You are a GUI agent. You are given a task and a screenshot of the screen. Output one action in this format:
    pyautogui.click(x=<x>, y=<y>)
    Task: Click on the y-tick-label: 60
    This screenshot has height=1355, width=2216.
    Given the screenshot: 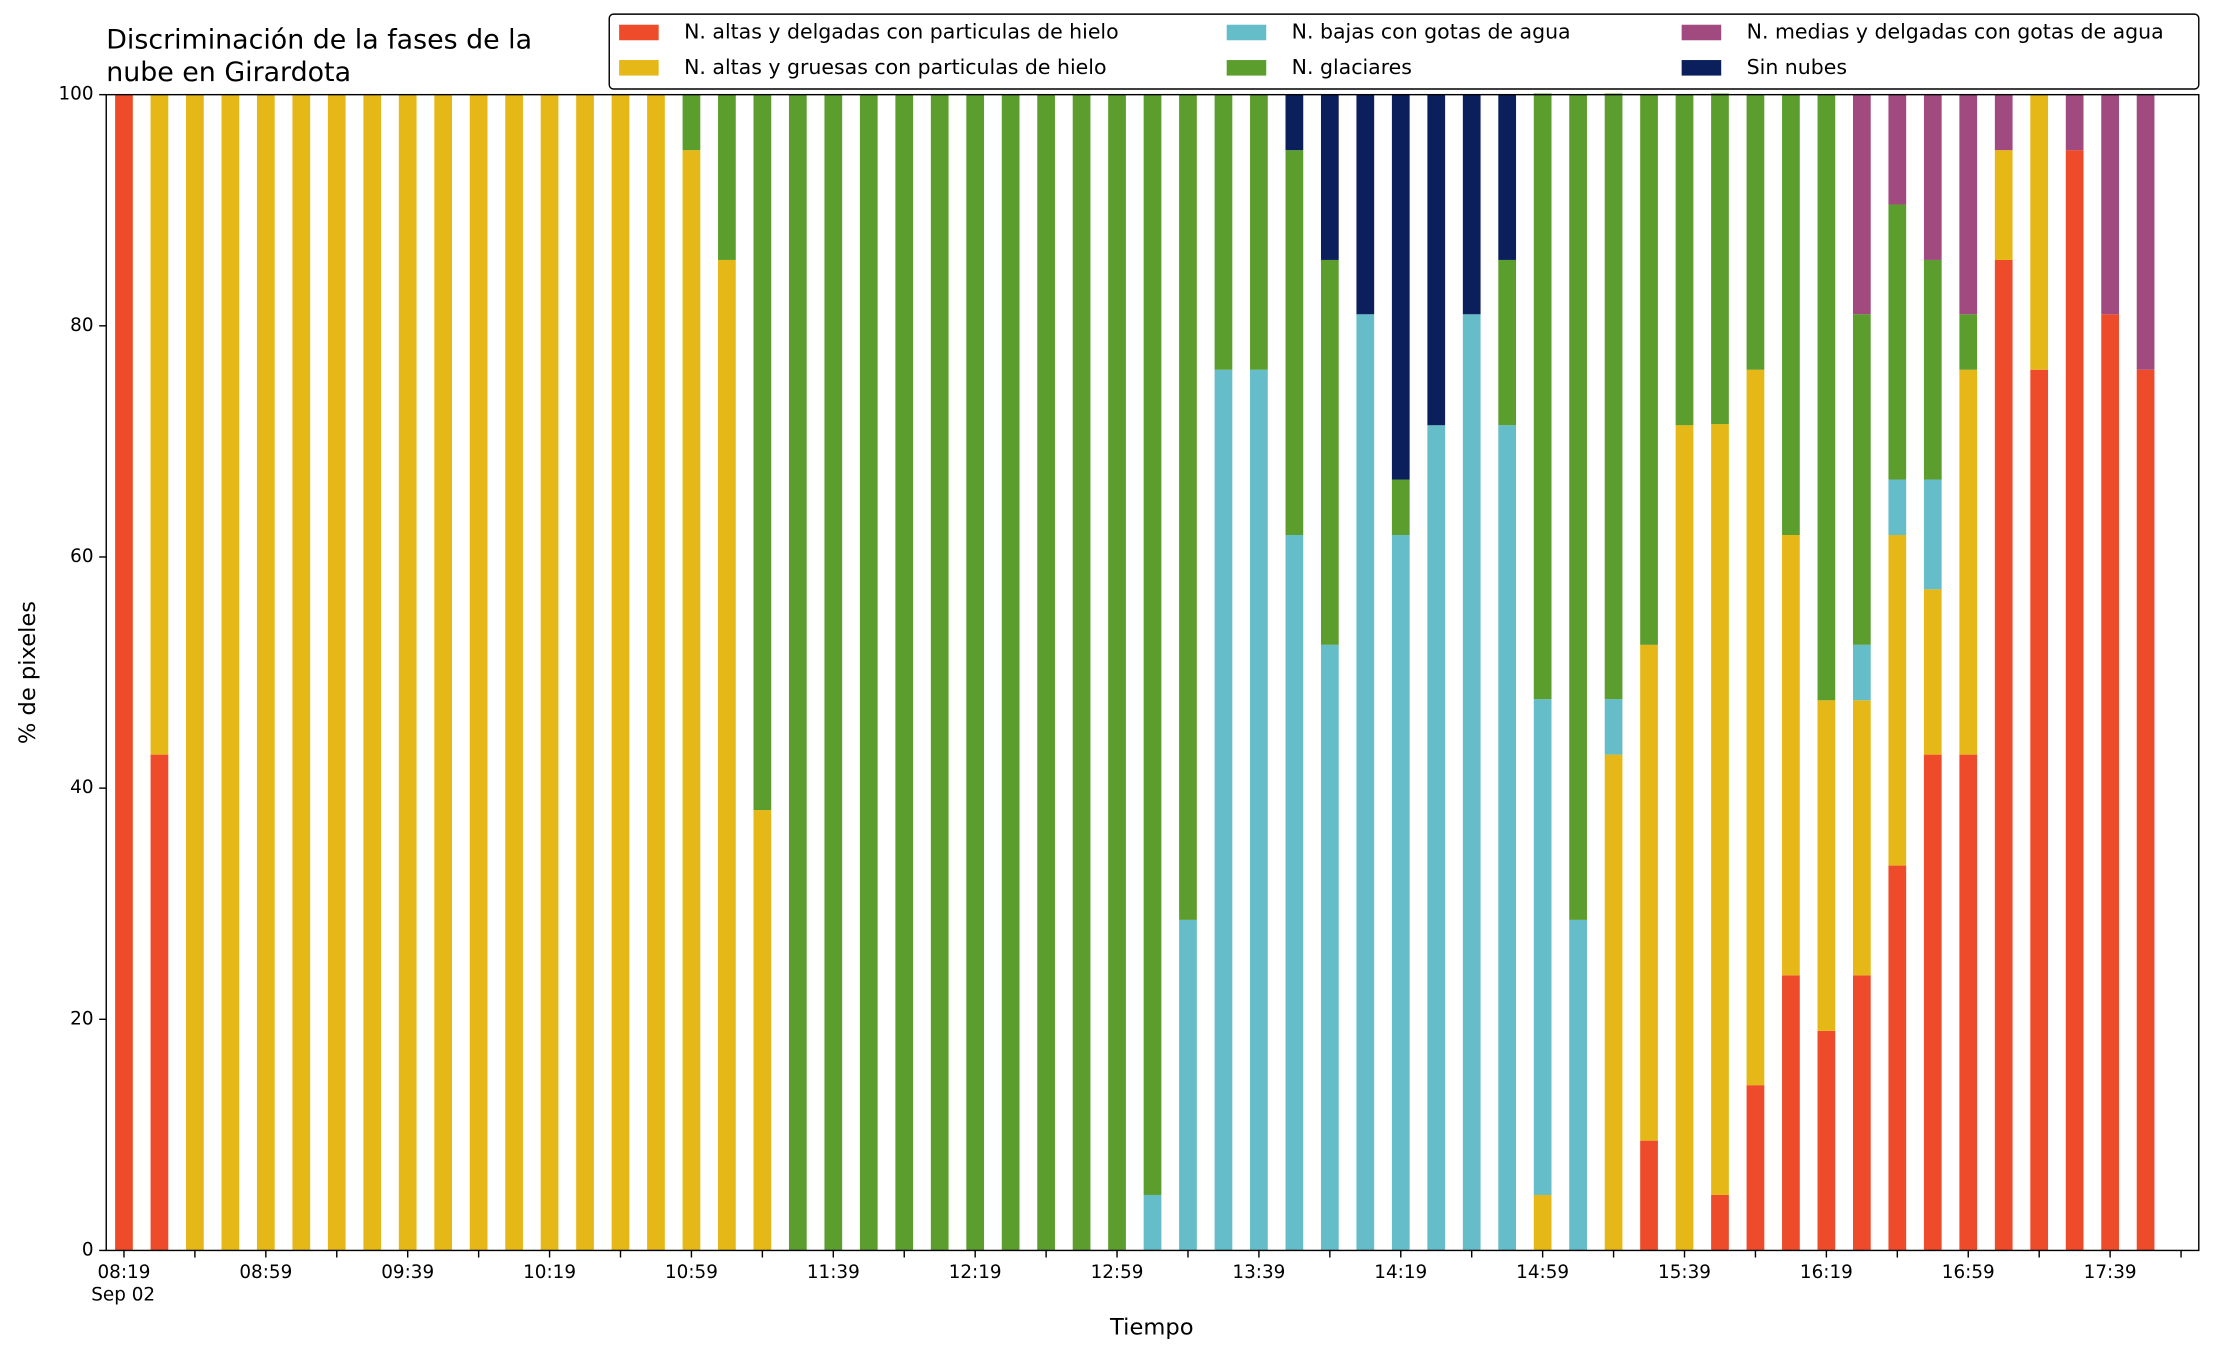 What is the action you would take?
    pyautogui.click(x=81, y=556)
    